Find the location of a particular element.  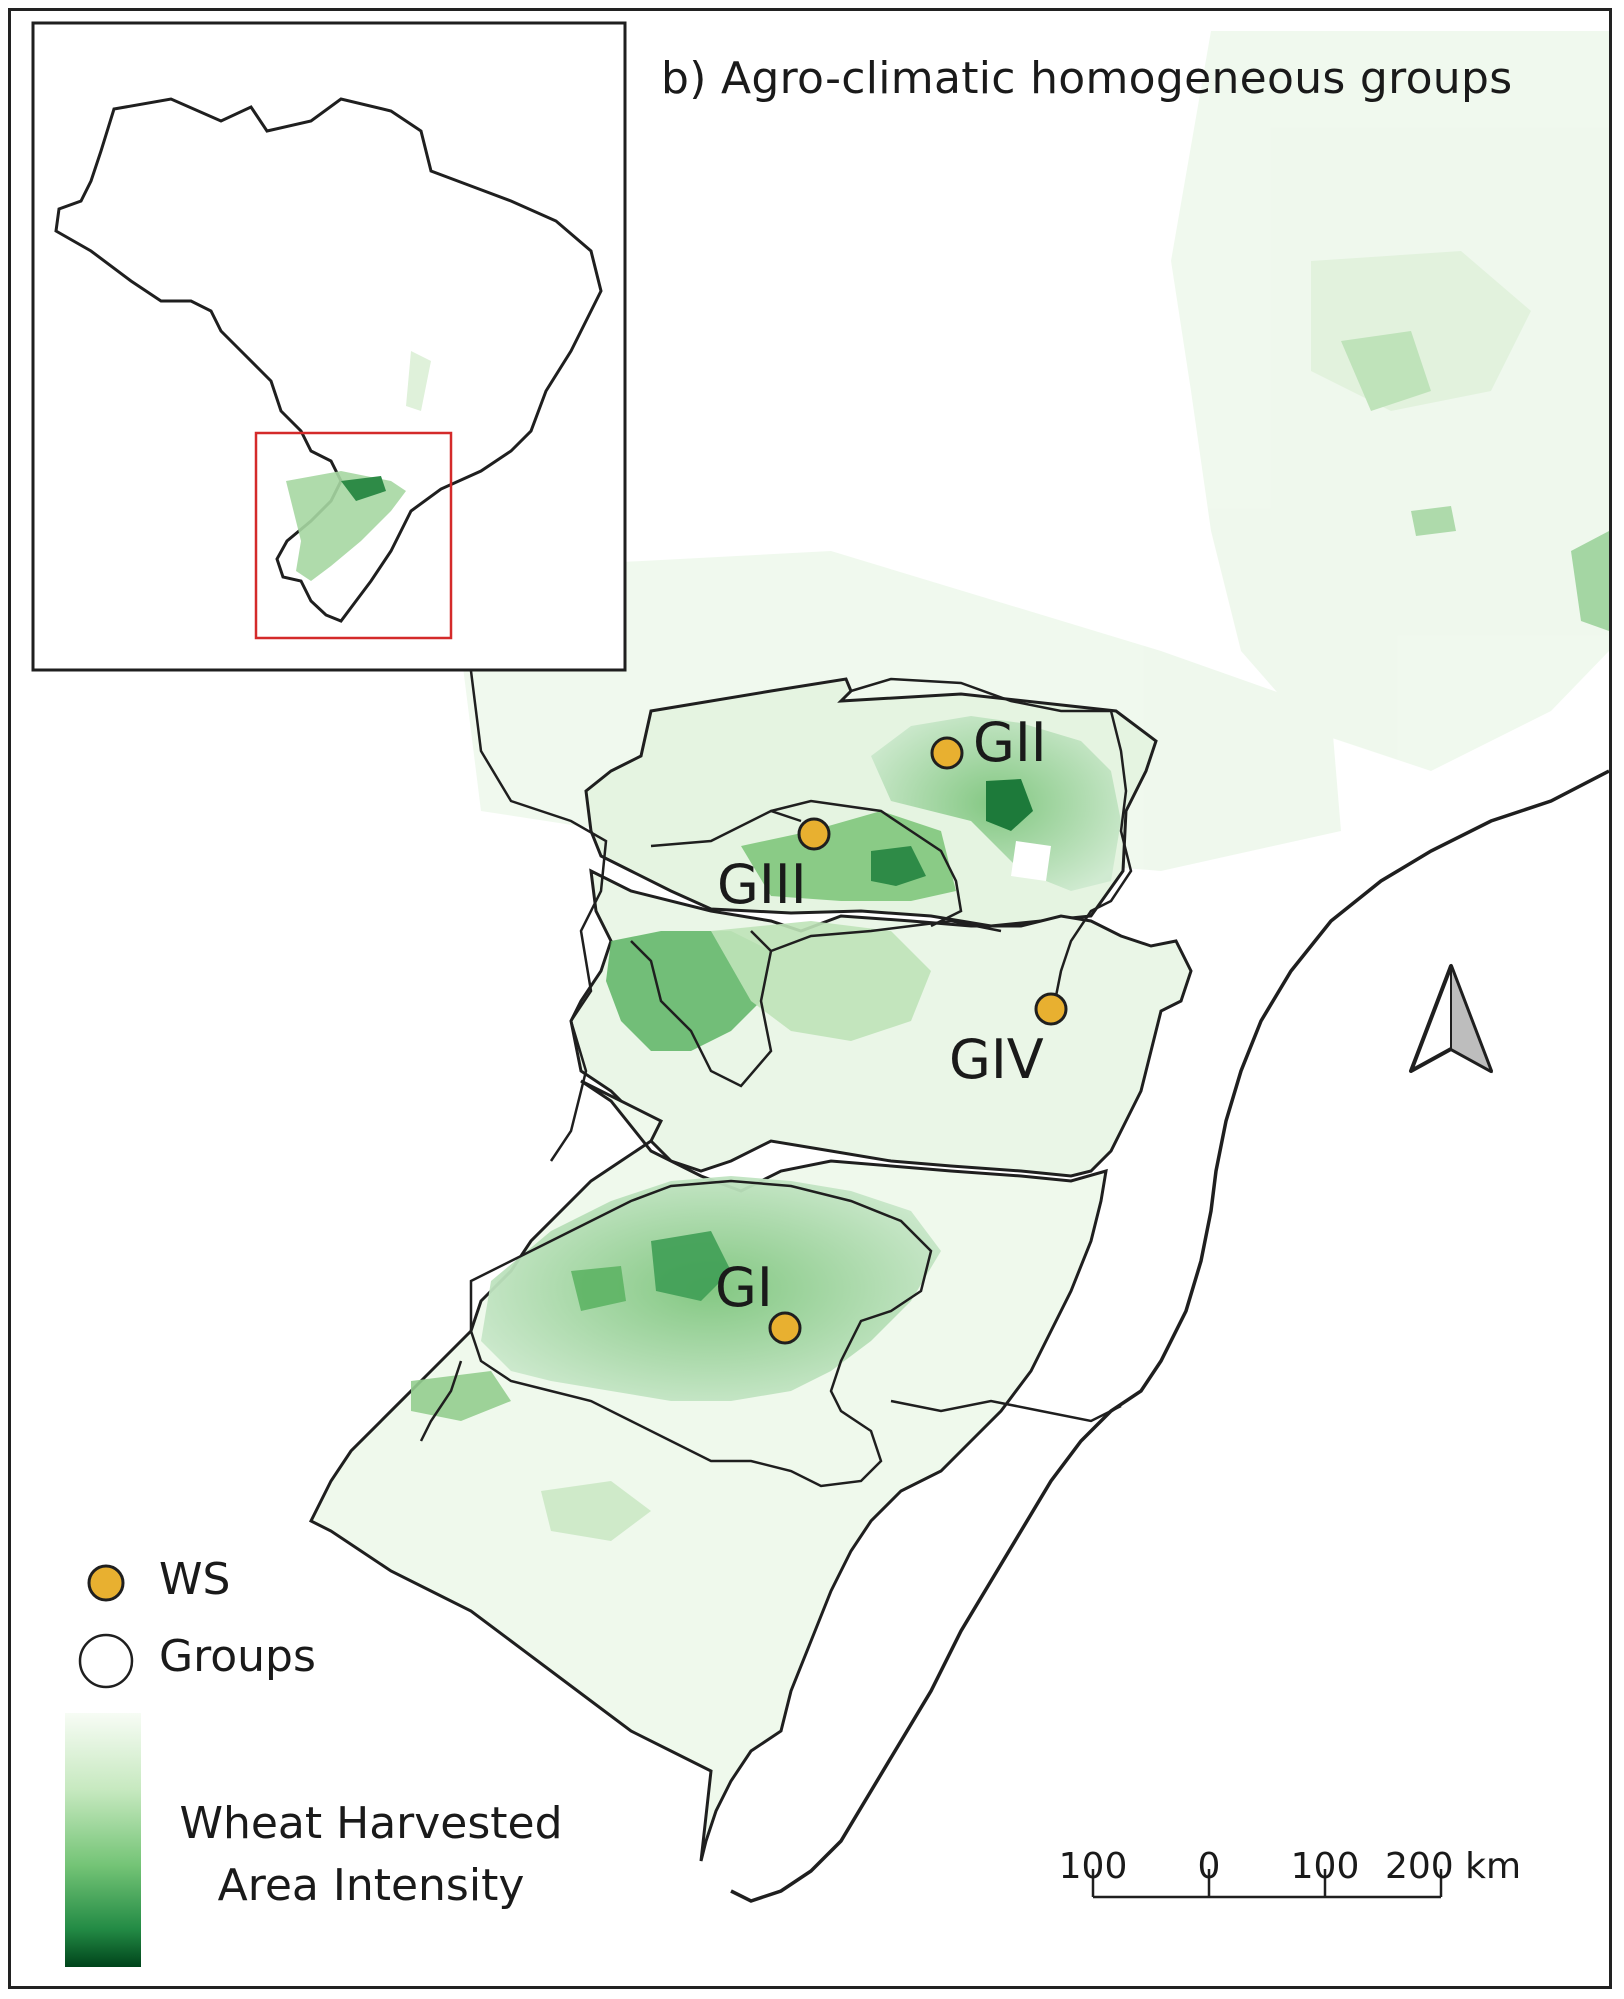

legend-symbols is located at coordinates (103, 1765).